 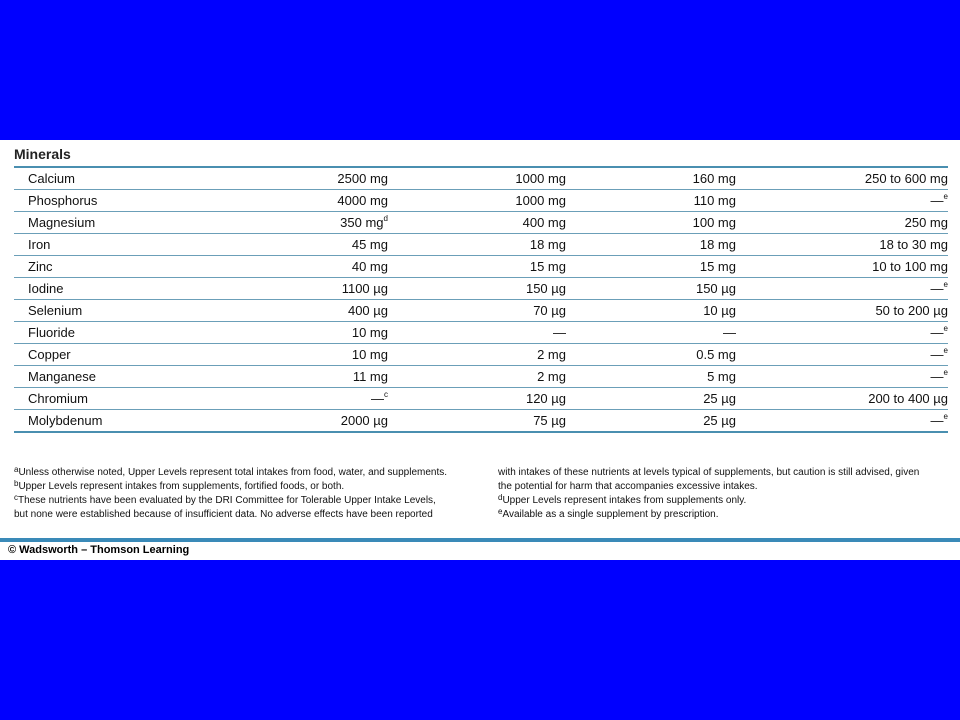 I want to click on table-row: Fluoride 10 mg — — —e, so click(x=481, y=333).